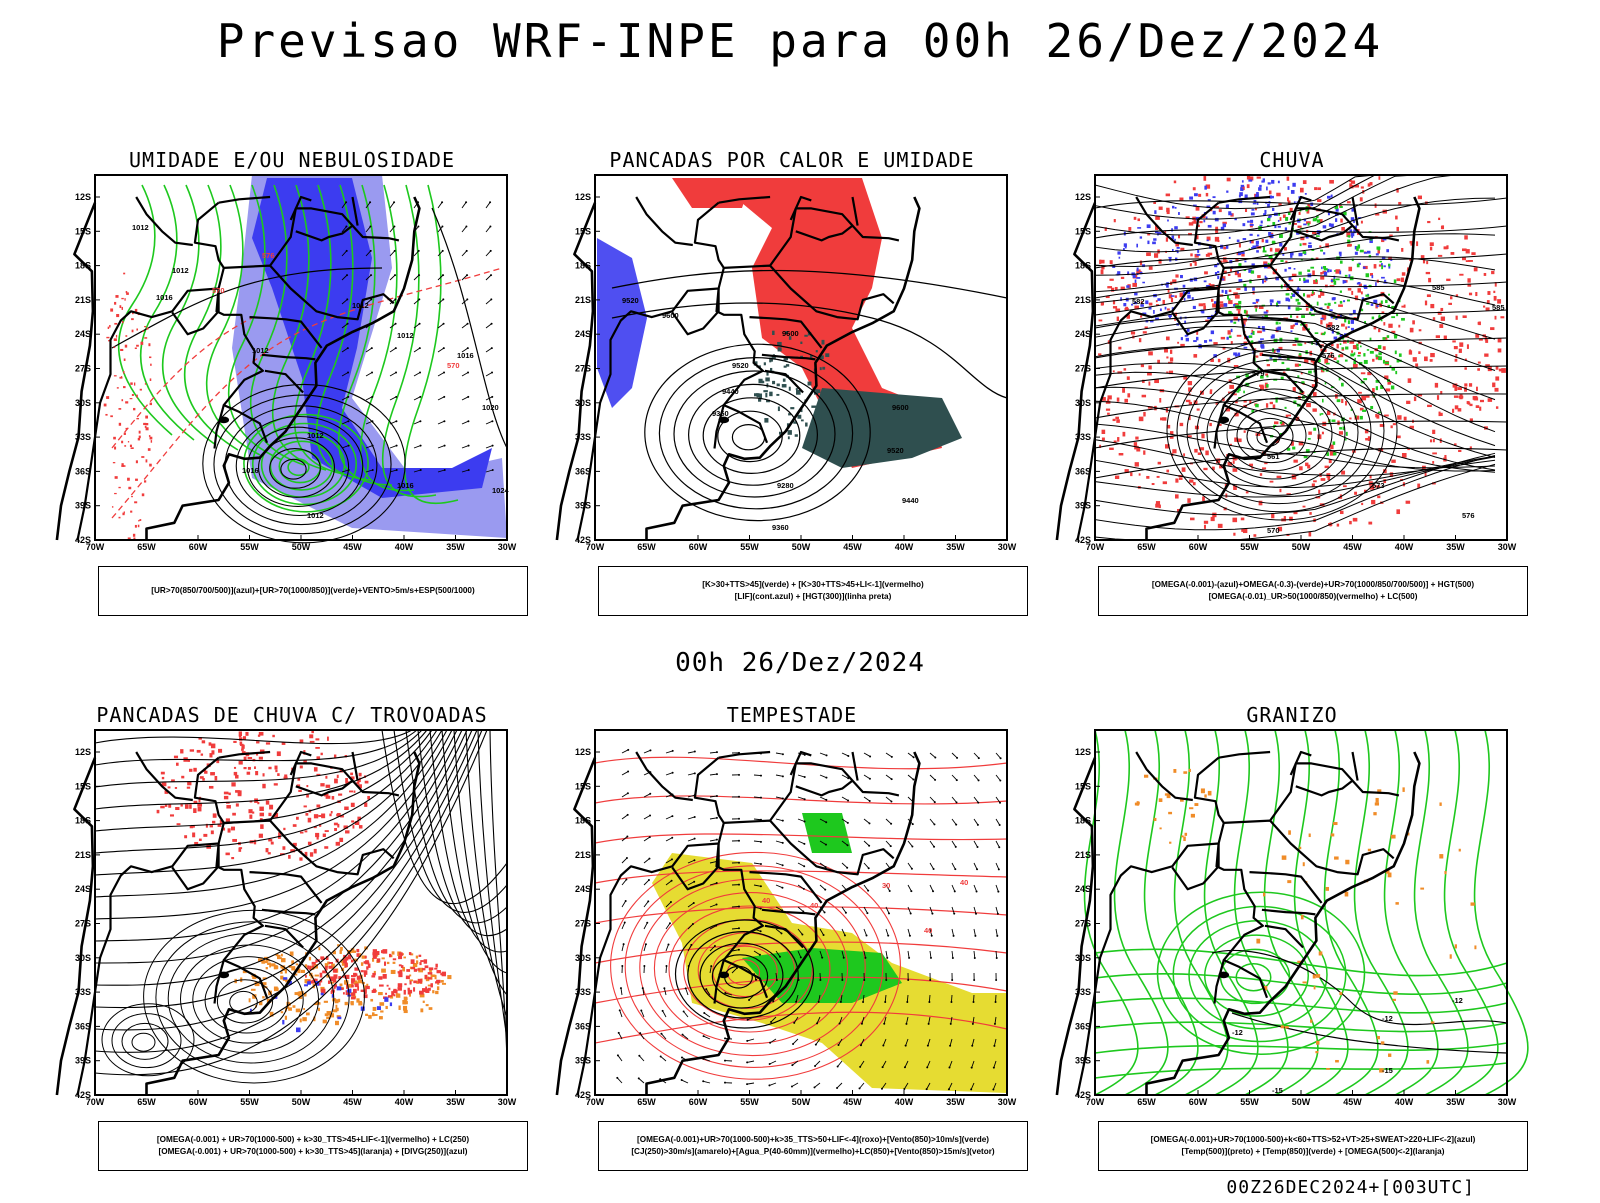 The image size is (1600, 1203). What do you see at coordinates (895, 450) in the screenshot?
I see `contour-label: 9520` at bounding box center [895, 450].